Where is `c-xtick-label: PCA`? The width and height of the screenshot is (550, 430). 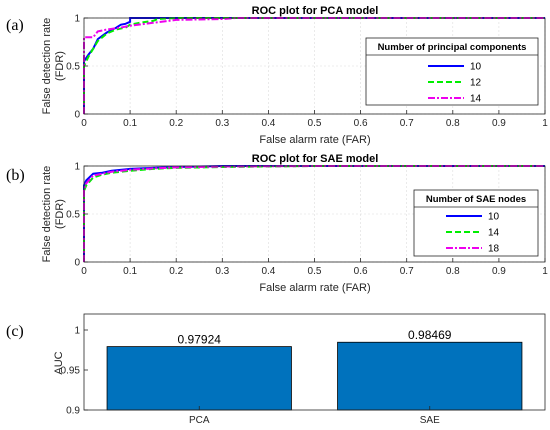
c-xtick-label: PCA is located at coordinates (199, 420).